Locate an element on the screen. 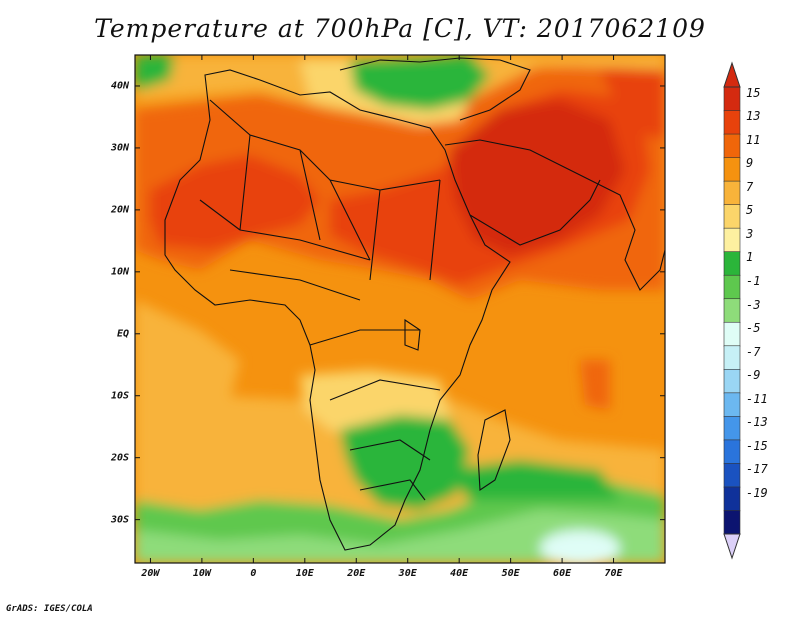 This screenshot has width=800, height=618. colorbar-level-label: 1 is located at coordinates (750, 257).